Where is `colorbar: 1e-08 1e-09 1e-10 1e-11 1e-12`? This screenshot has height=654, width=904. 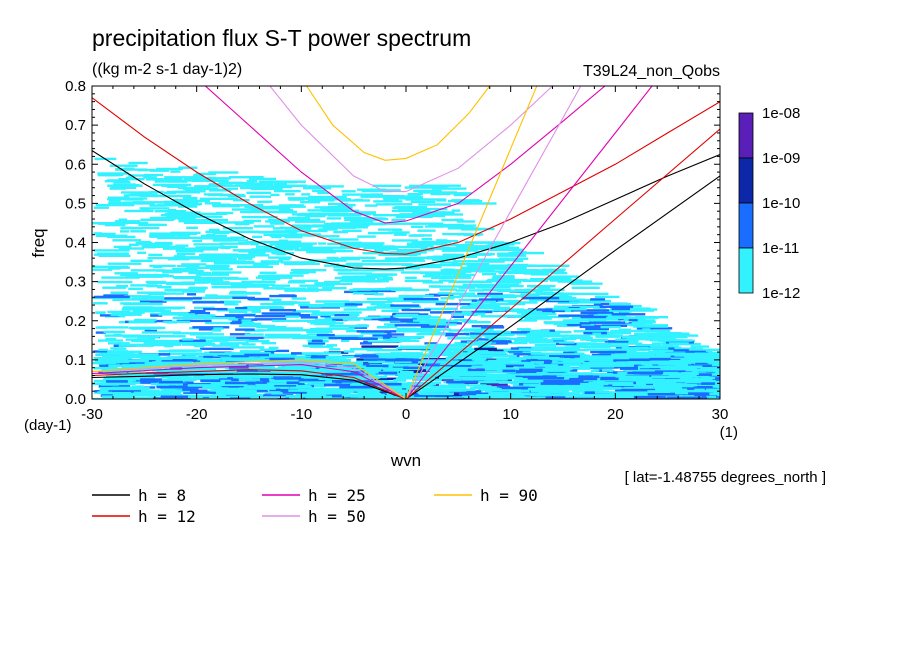 colorbar: 1e-08 1e-09 1e-10 1e-11 1e-12 is located at coordinates (769, 203).